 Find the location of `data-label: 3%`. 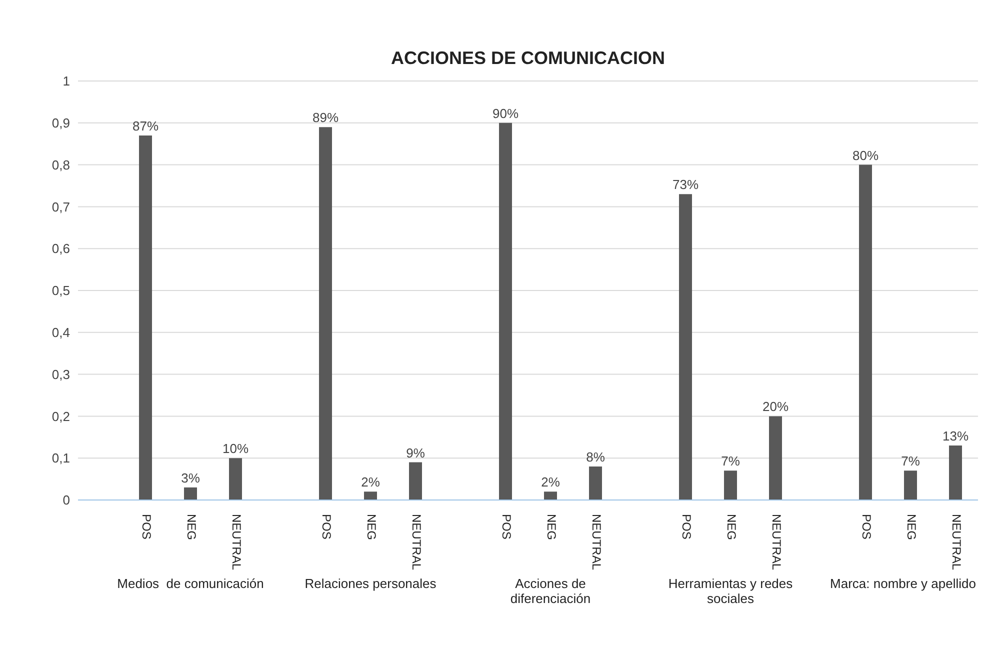

data-label: 3% is located at coordinates (190, 478).